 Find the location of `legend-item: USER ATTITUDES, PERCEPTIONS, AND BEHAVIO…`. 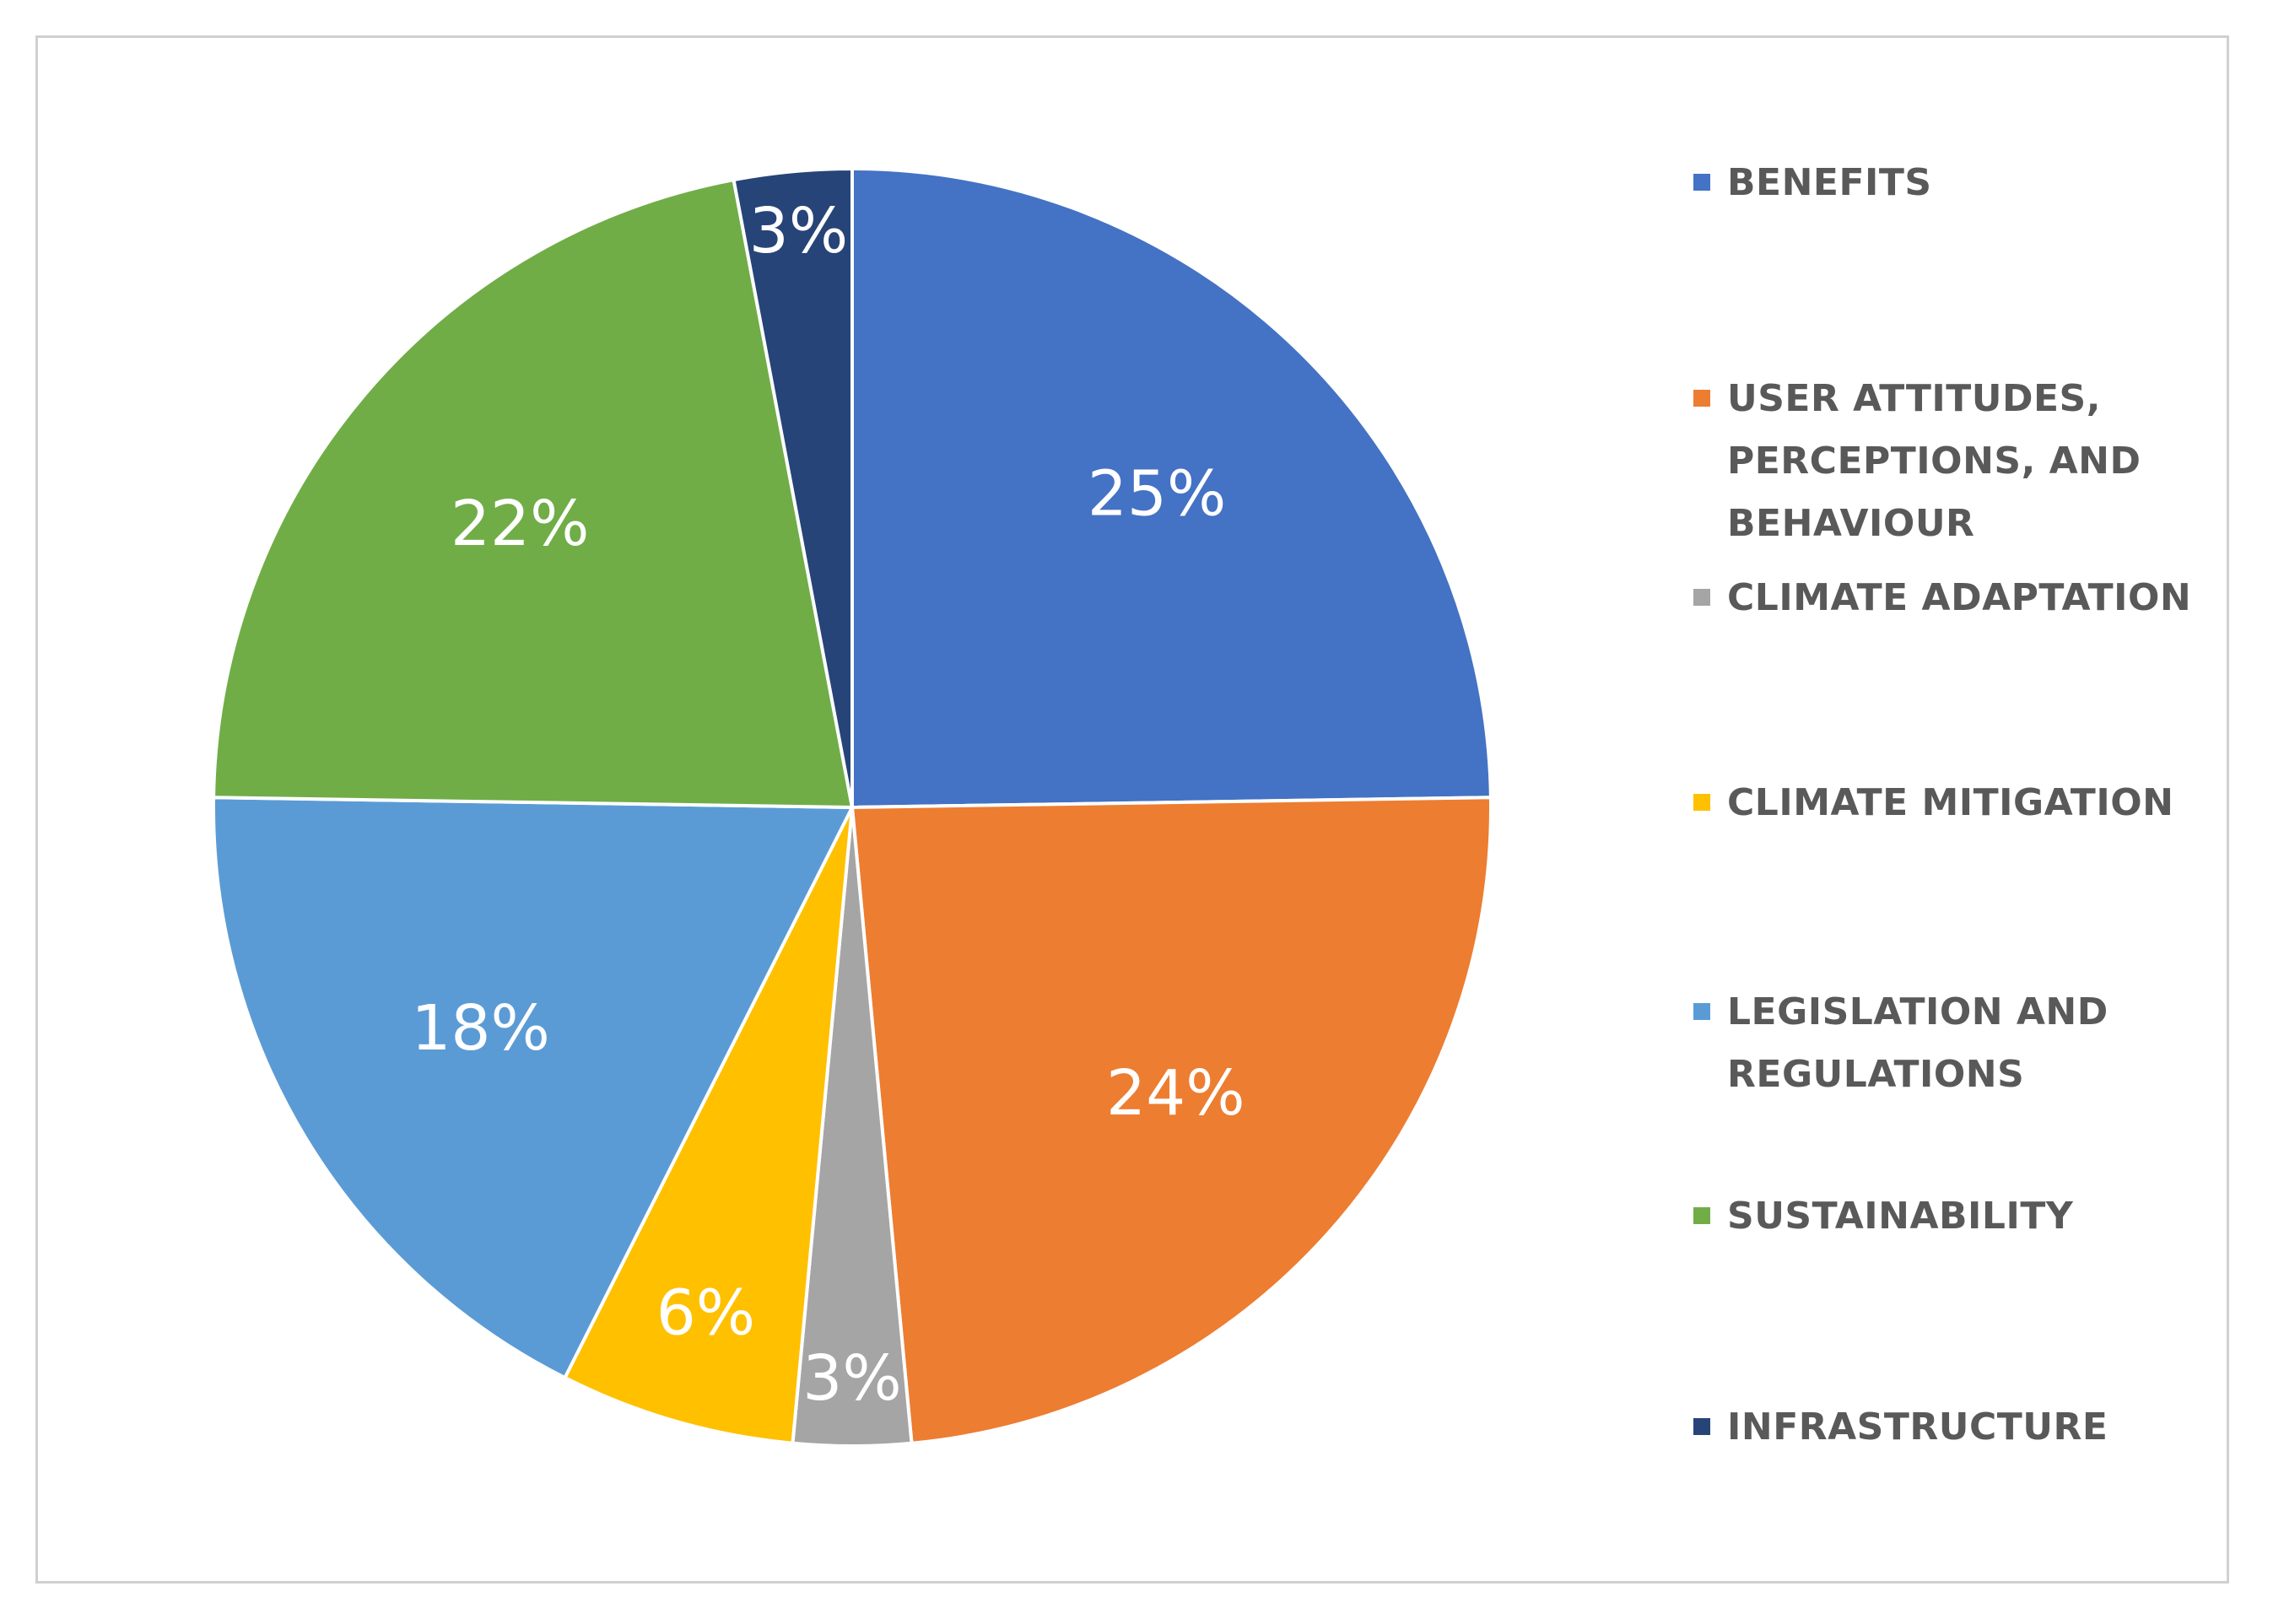

legend-item: USER ATTITUDES, PERCEPTIONS, AND BEHAVIO… is located at coordinates (1917, 461).